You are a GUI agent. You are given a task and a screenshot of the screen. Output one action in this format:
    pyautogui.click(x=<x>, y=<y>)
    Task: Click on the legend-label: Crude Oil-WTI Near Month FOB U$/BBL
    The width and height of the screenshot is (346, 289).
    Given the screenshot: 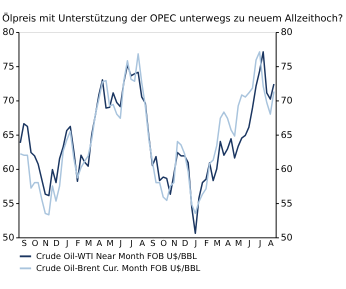 What is the action you would take?
    pyautogui.click(x=117, y=256)
    